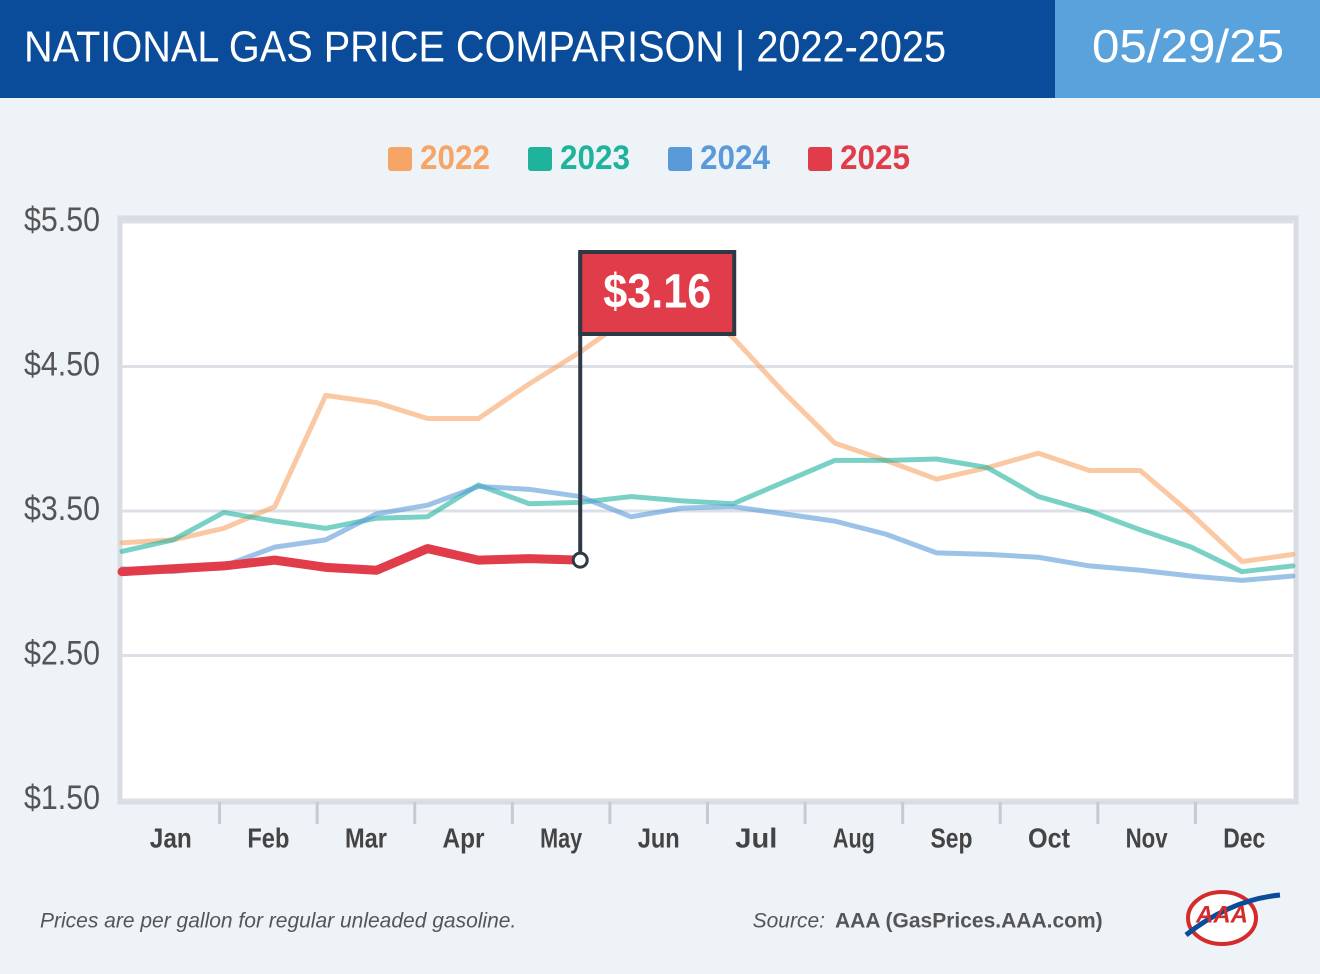 The width and height of the screenshot is (1320, 974). I want to click on x-tick-label: Jan, so click(171, 837).